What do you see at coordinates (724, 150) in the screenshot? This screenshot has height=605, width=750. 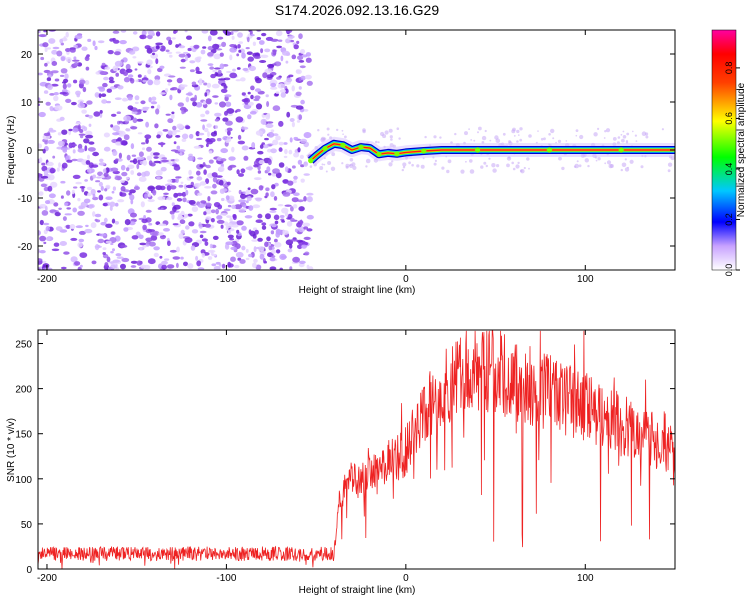 I see `colorbar-gradient` at bounding box center [724, 150].